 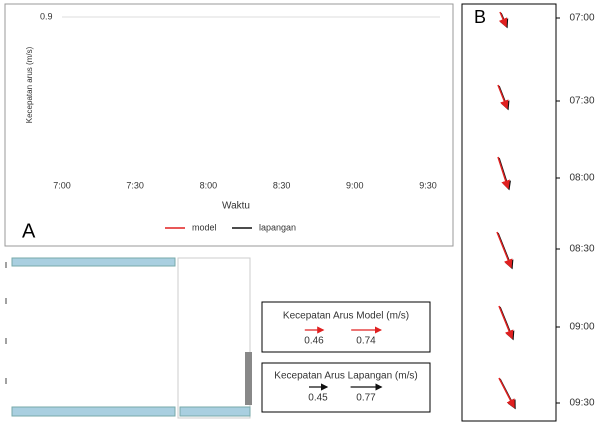 I want to click on time-label: 08:30, so click(x=581, y=249).